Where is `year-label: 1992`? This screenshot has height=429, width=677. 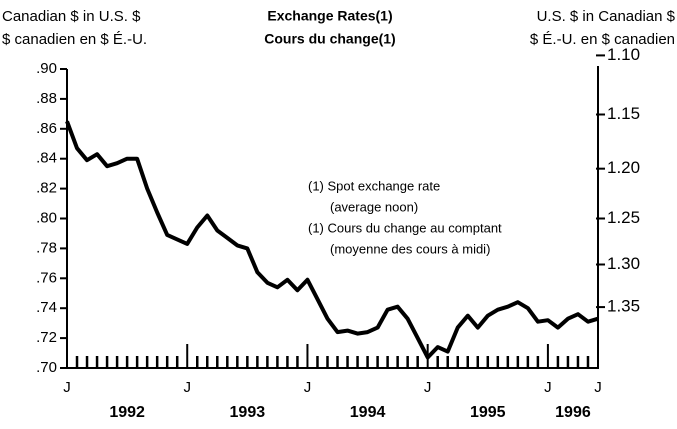 year-label: 1992 is located at coordinates (127, 412).